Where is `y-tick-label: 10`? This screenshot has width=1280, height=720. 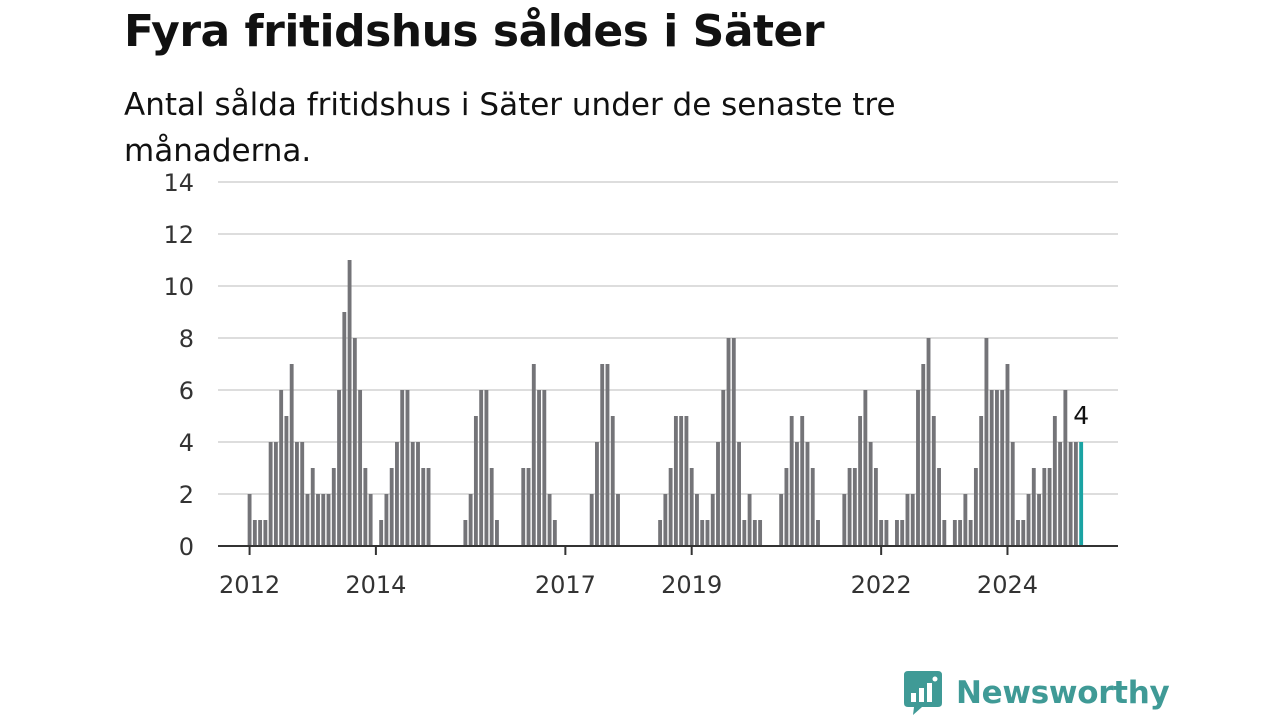 y-tick-label: 10 is located at coordinates (178, 287).